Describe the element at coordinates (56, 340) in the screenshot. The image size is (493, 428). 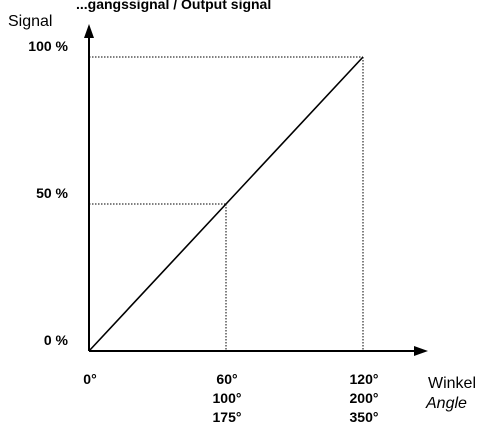
I see `y-tick-label: 0 %` at that location.